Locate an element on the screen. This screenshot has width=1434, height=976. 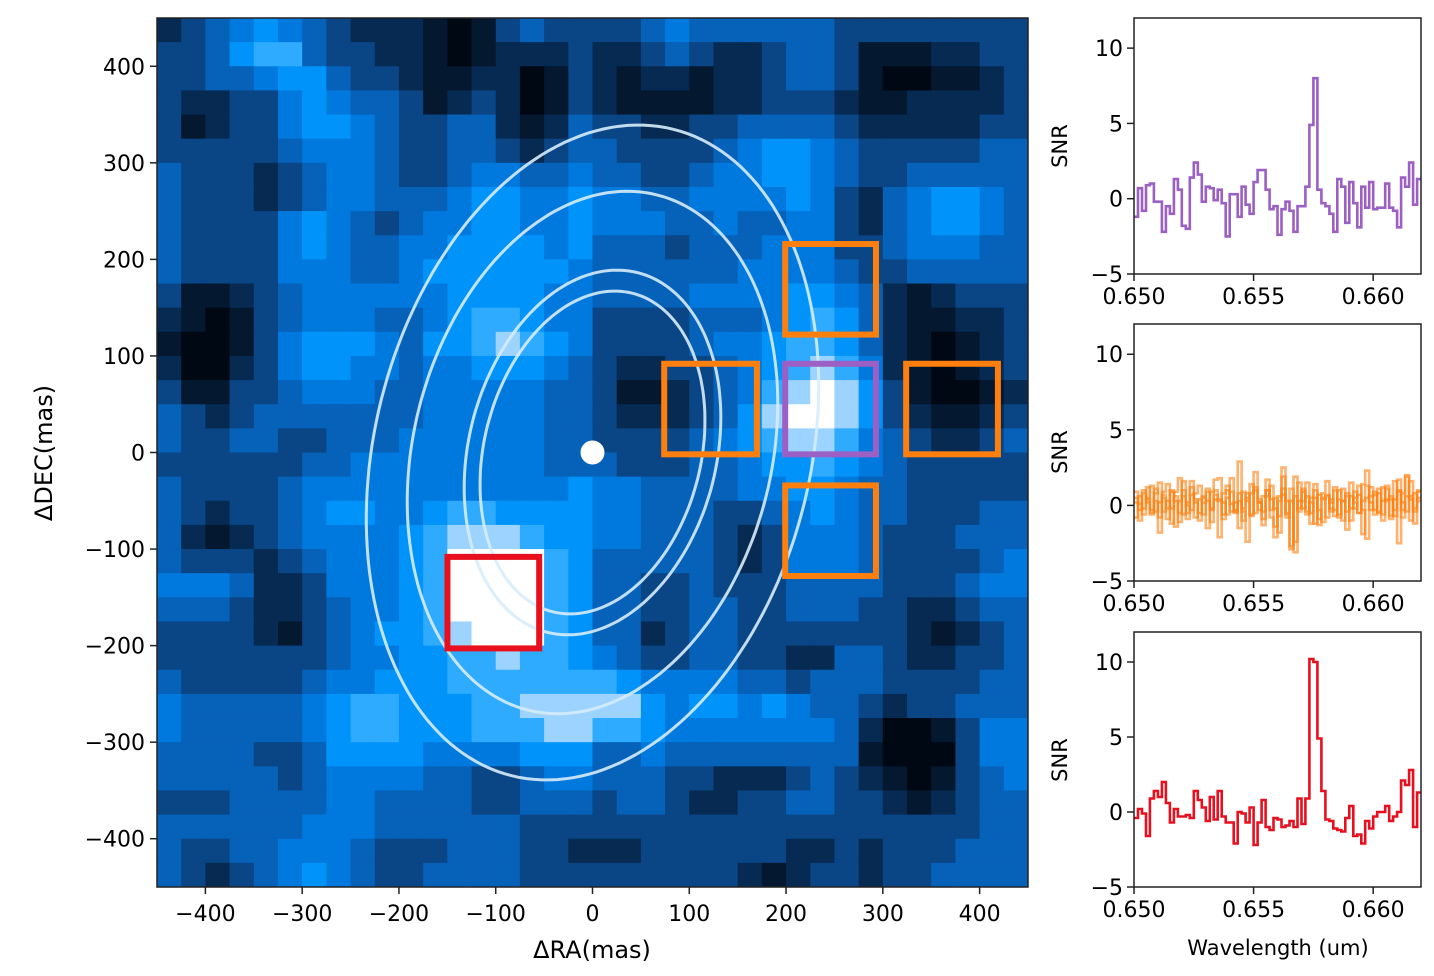
y-tick-label: 10 is located at coordinates (1109, 355).